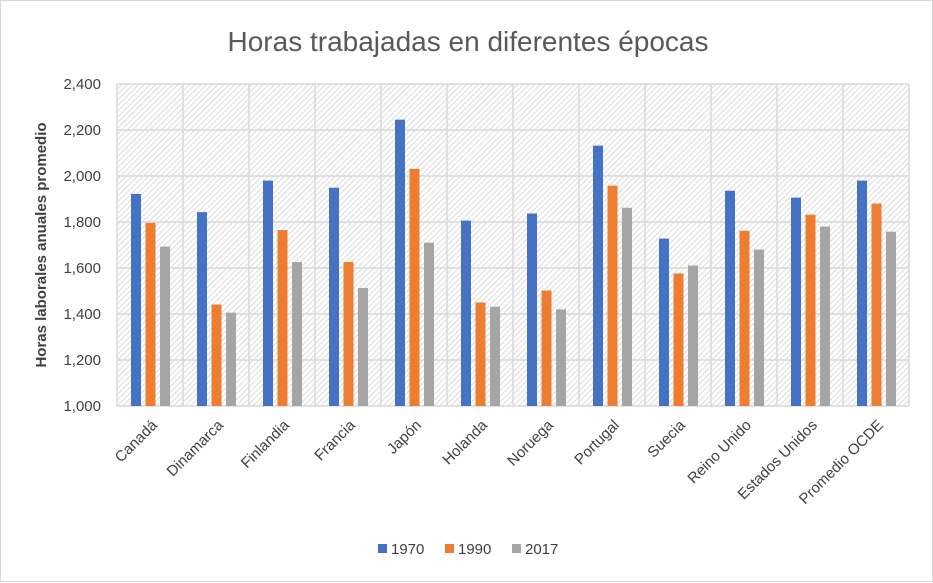 This screenshot has width=933, height=583. I want to click on x-tick-label: Finlandia, so click(266, 444).